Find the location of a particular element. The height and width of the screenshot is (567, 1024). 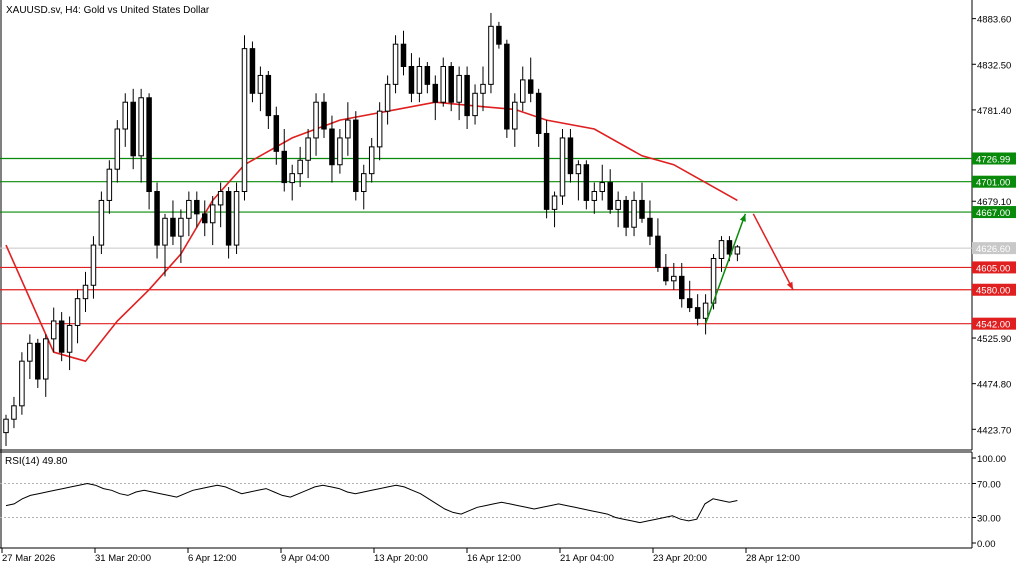

time-tick-label: 9 Apr 04:00 is located at coordinates (305, 558).